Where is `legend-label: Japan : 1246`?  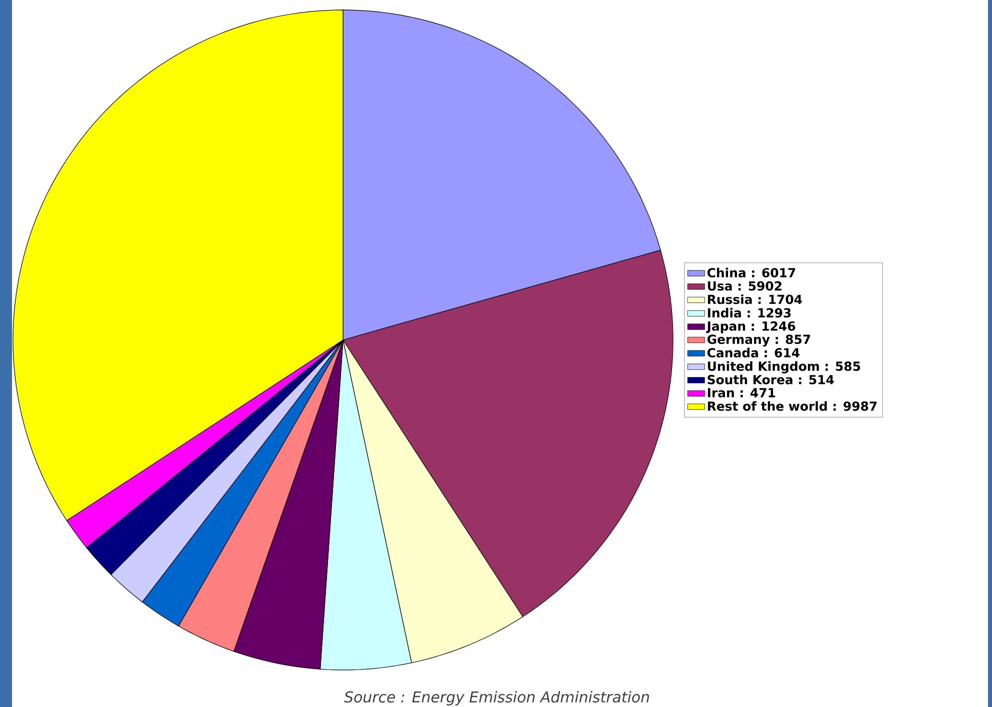 legend-label: Japan : 1246 is located at coordinates (751, 327).